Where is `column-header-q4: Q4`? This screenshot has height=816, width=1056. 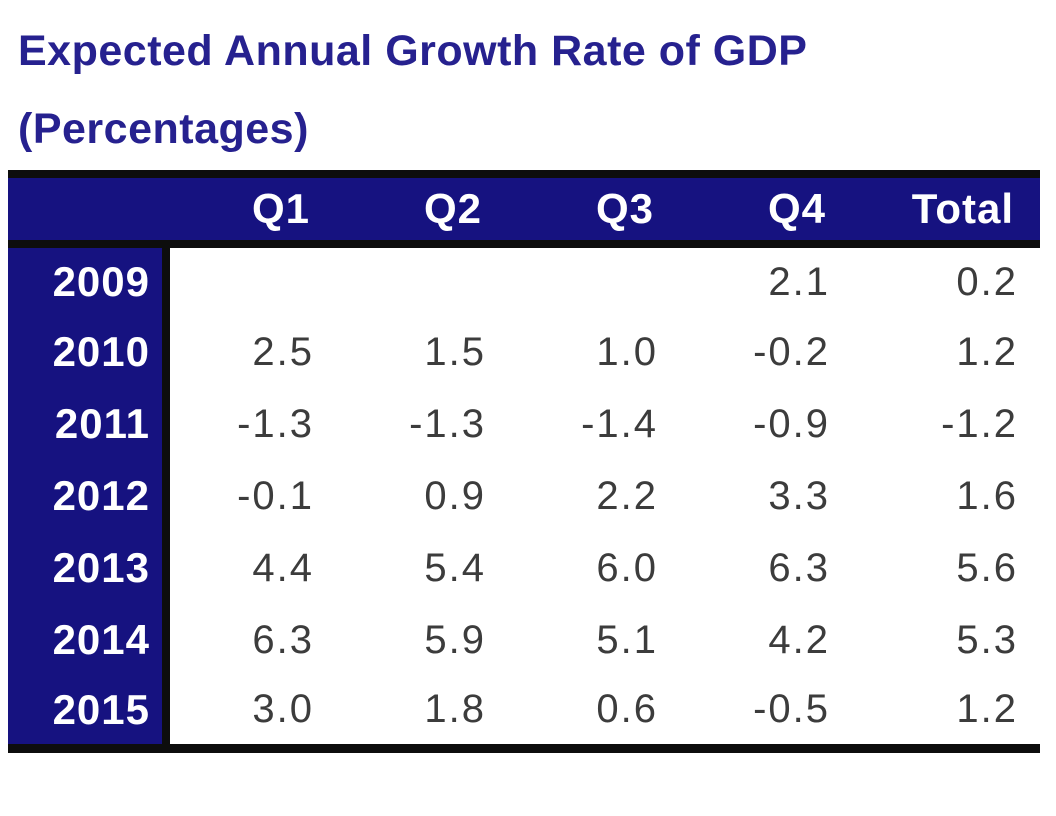 column-header-q4: Q4 is located at coordinates (766, 211).